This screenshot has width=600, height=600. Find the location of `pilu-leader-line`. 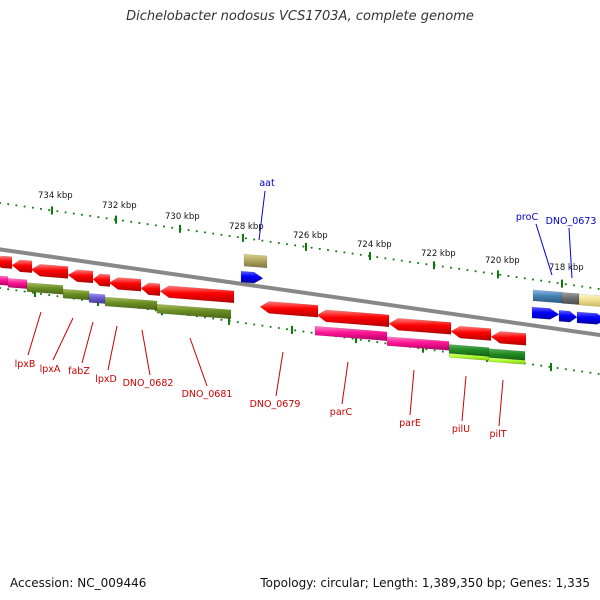

pilu-leader-line is located at coordinates (464, 398).